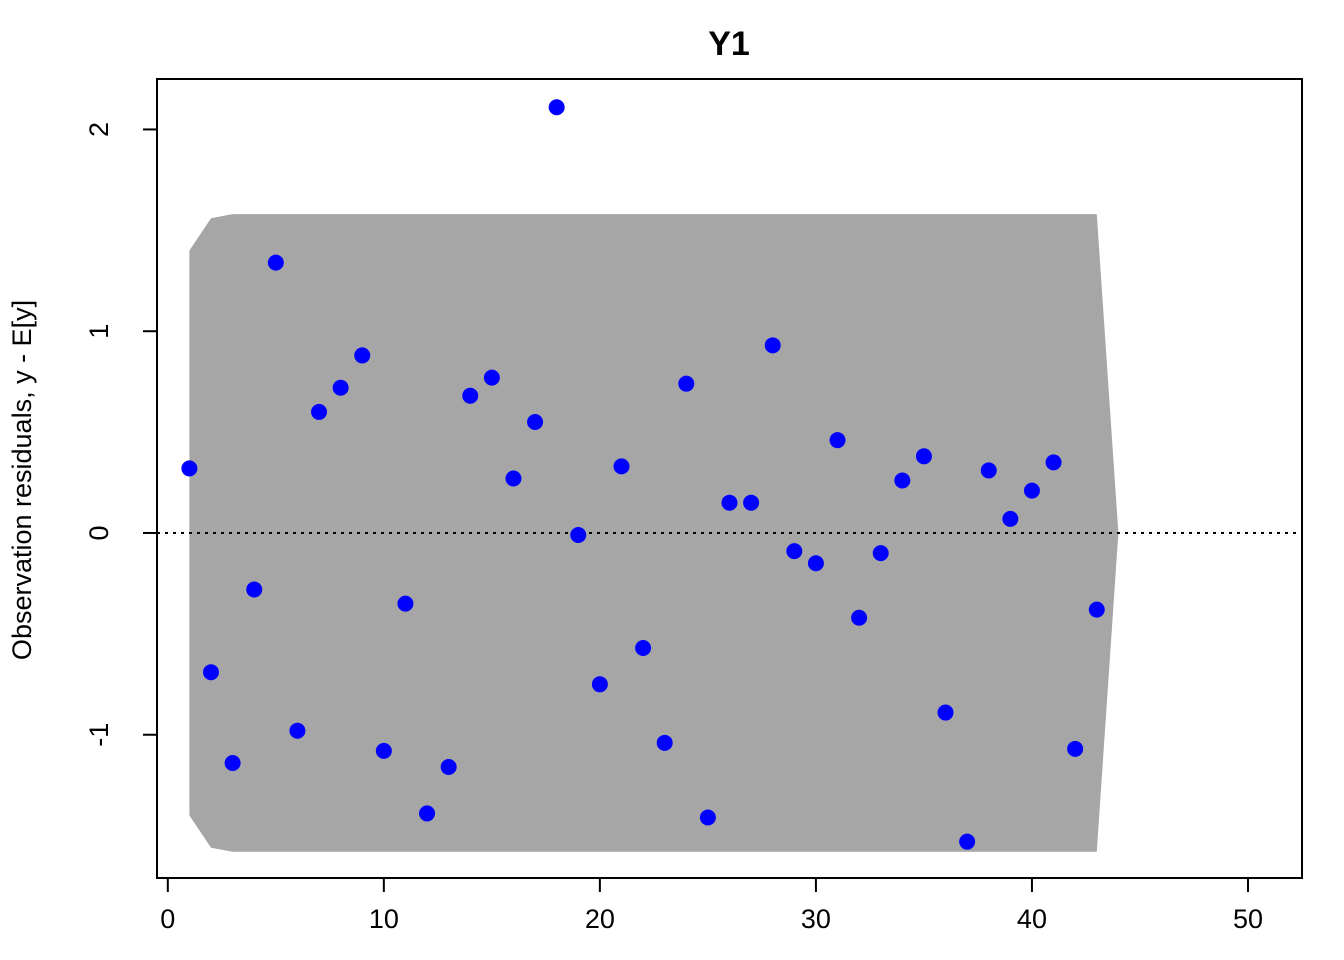  What do you see at coordinates (384, 919) in the screenshot?
I see `x-tick-label: 10` at bounding box center [384, 919].